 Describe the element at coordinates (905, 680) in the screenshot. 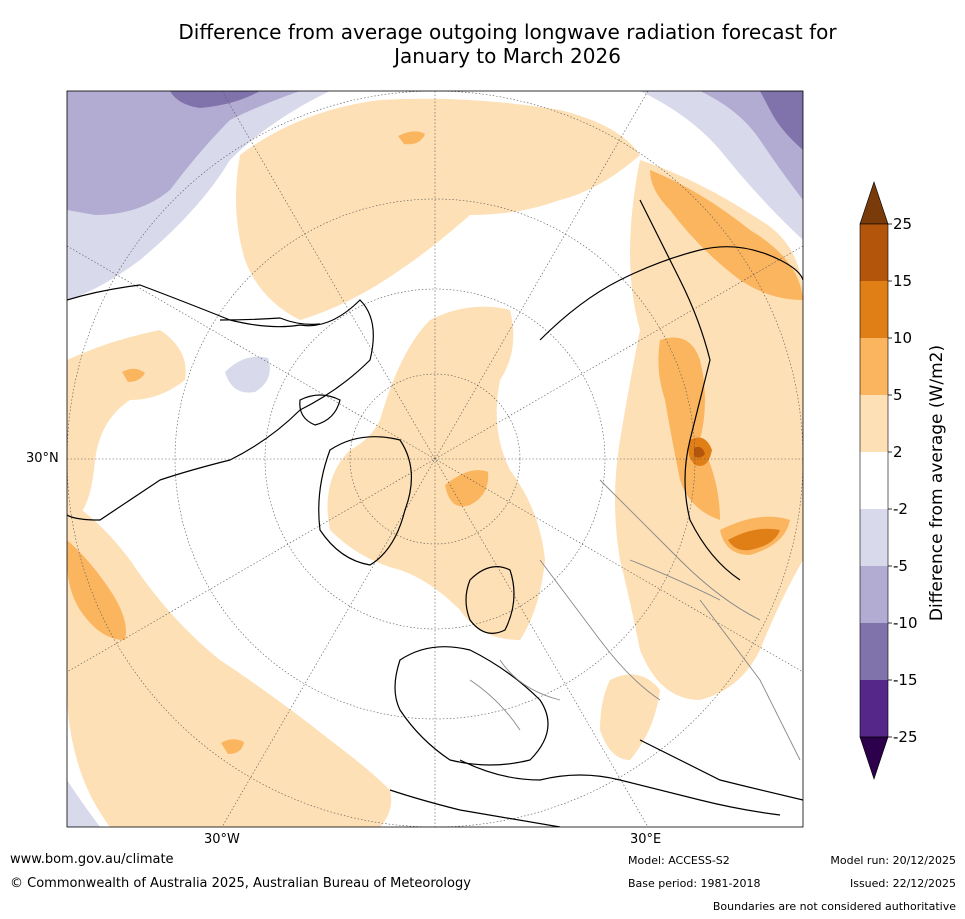

I see `colorbar-tick-label: -15` at that location.